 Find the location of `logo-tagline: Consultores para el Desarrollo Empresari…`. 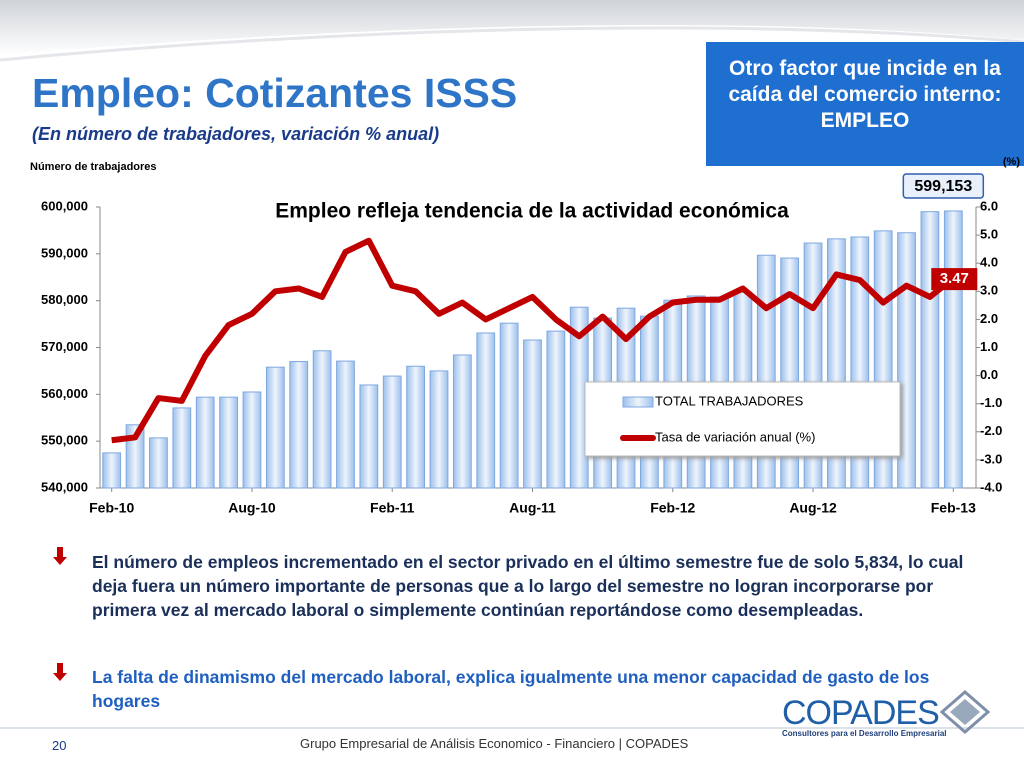

logo-tagline: Consultores para el Desarrollo Empresari… is located at coordinates (864, 733).